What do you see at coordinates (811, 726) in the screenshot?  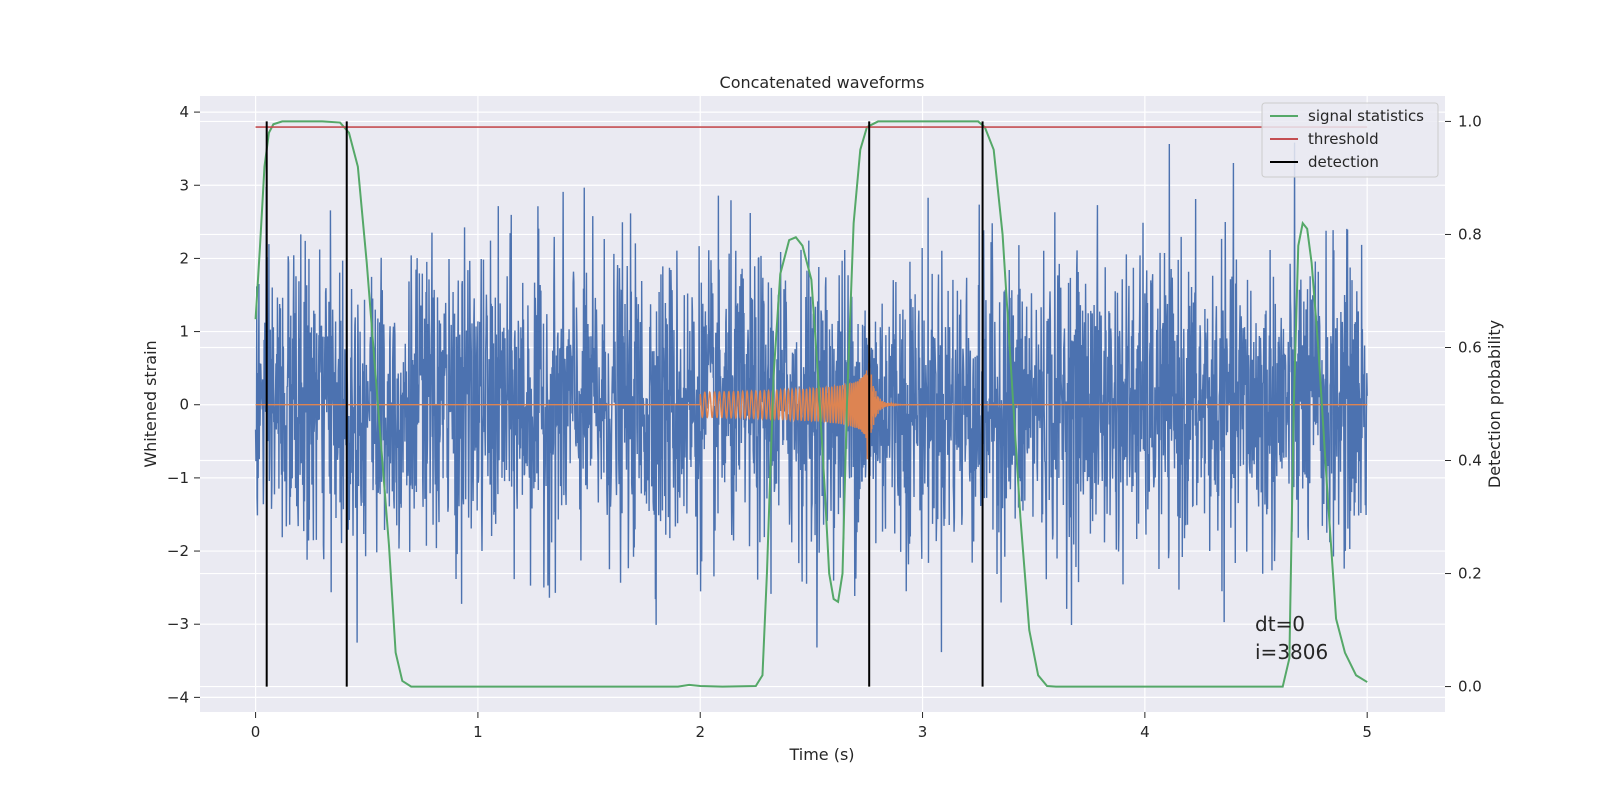 I see `x-axis-ticks: 0 1 2 3 4 5` at bounding box center [811, 726].